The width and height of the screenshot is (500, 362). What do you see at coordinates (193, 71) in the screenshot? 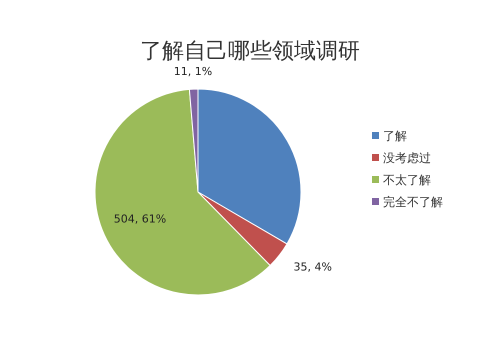
I see `data-label: 11, 1%` at bounding box center [193, 71].